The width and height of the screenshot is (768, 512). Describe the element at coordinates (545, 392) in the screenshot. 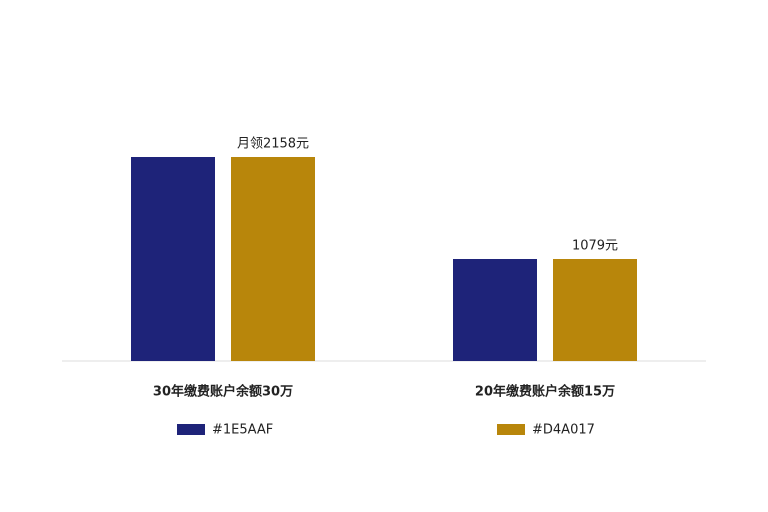

I see `x-tick-label: 20年缴费账户余额15万` at that location.